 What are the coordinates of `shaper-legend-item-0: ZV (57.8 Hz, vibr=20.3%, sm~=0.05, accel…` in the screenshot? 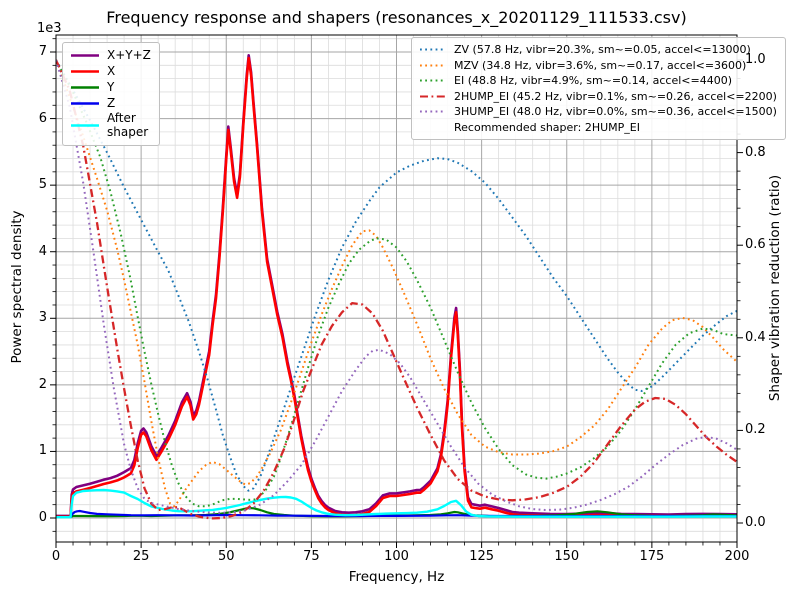 It's located at (598, 50).